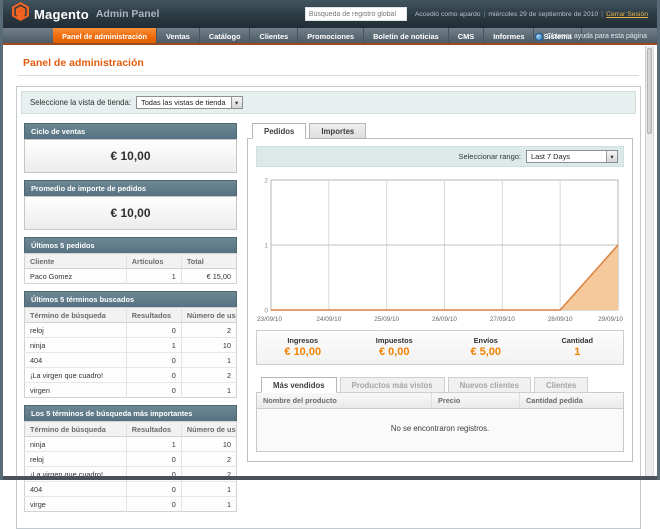 The width and height of the screenshot is (660, 529). What do you see at coordinates (279, 131) in the screenshot?
I see `tab: Pedidos` at bounding box center [279, 131].